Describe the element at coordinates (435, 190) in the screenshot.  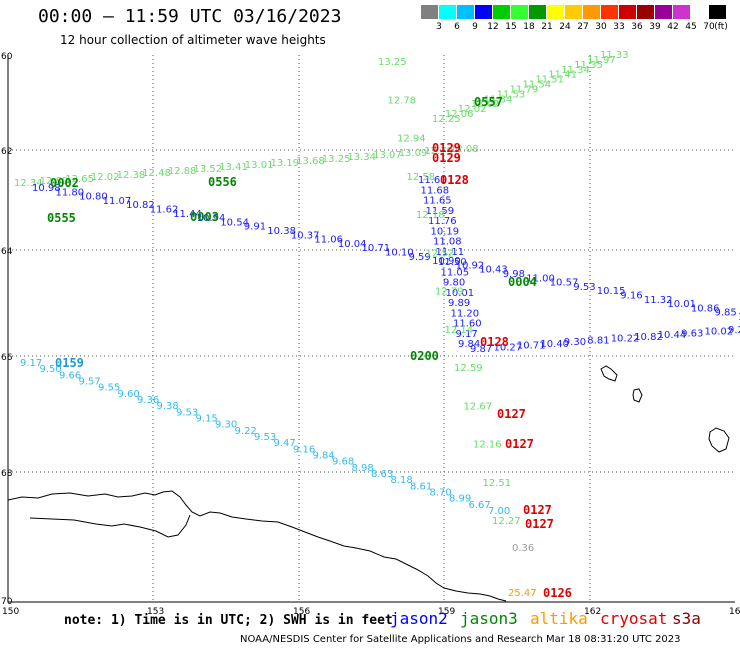
I see `wave-height-value: 11.68` at that location.